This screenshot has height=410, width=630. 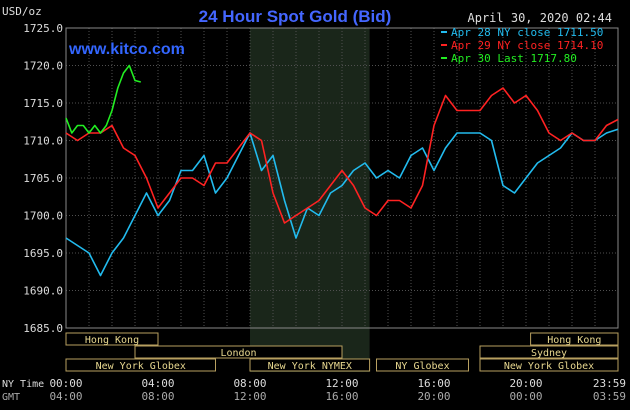 What do you see at coordinates (527, 45) in the screenshot?
I see `legend-label: Apr 29 NY close 1714.10` at bounding box center [527, 45].